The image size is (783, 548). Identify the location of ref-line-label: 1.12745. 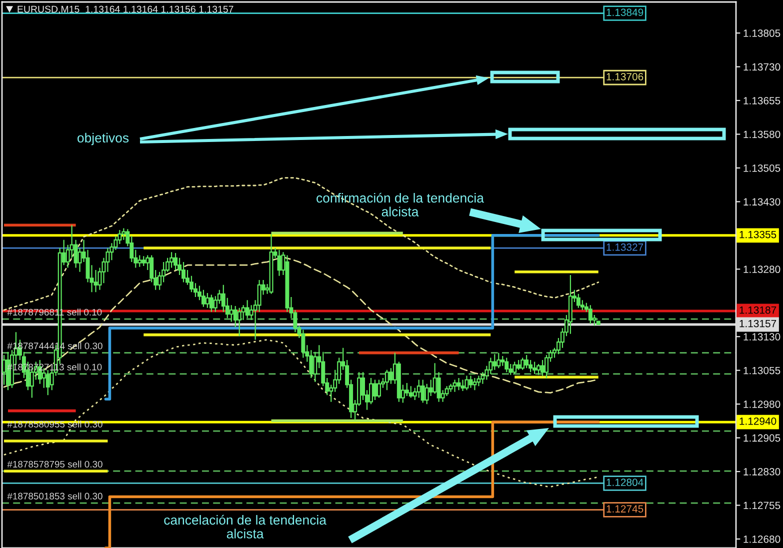
(625, 509).